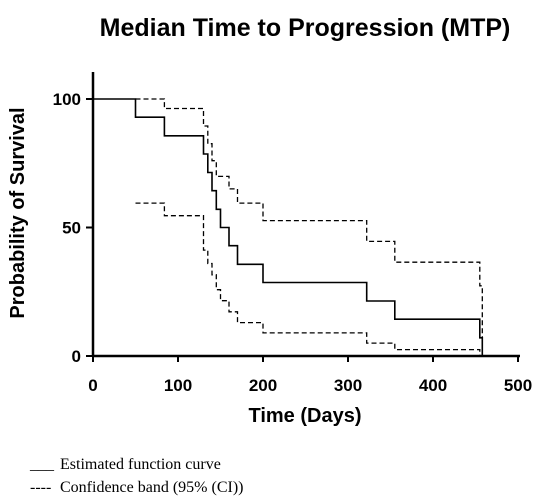  Describe the element at coordinates (263, 385) in the screenshot. I see `x-tick-label: 200` at that location.